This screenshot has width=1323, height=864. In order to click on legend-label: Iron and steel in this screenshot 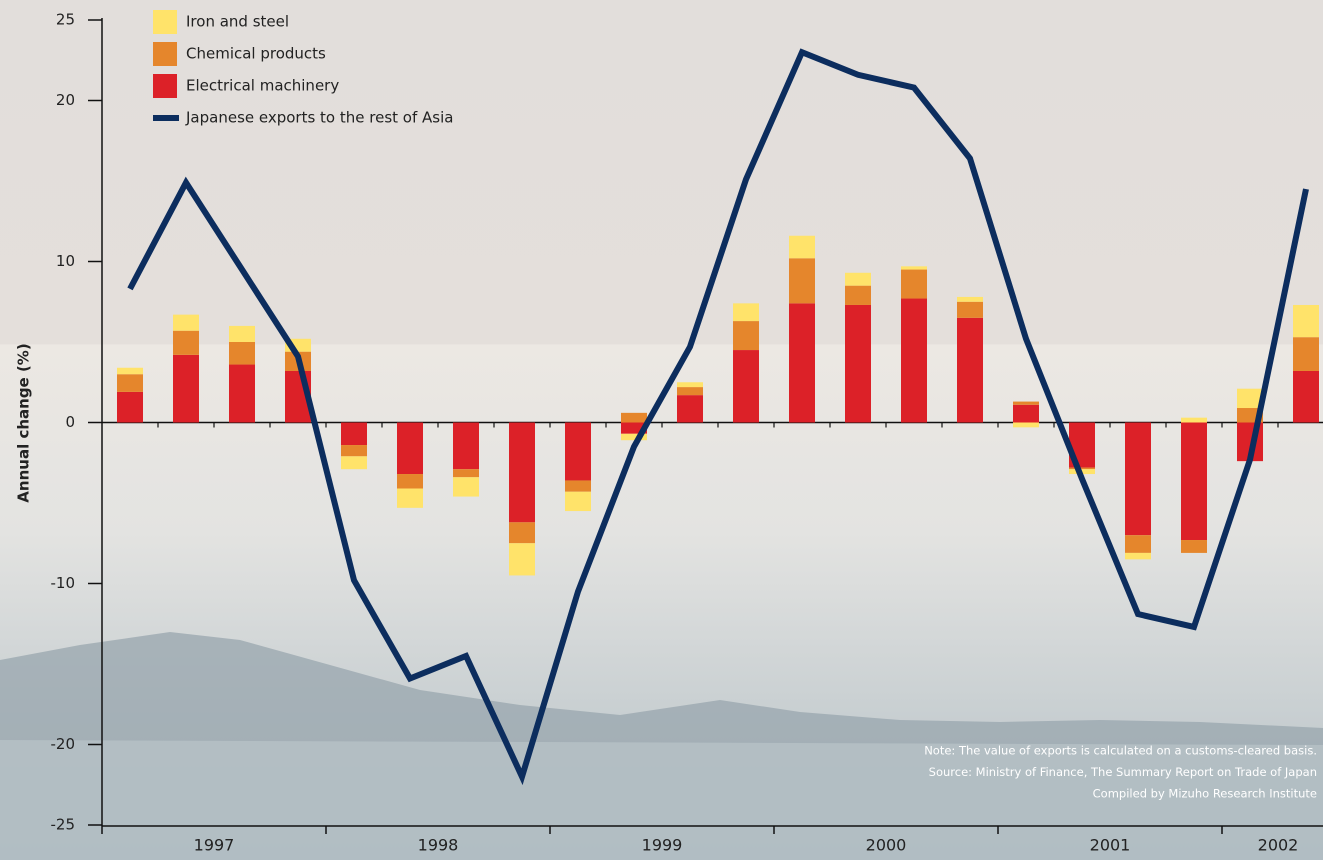, I will do `click(237, 22)`.